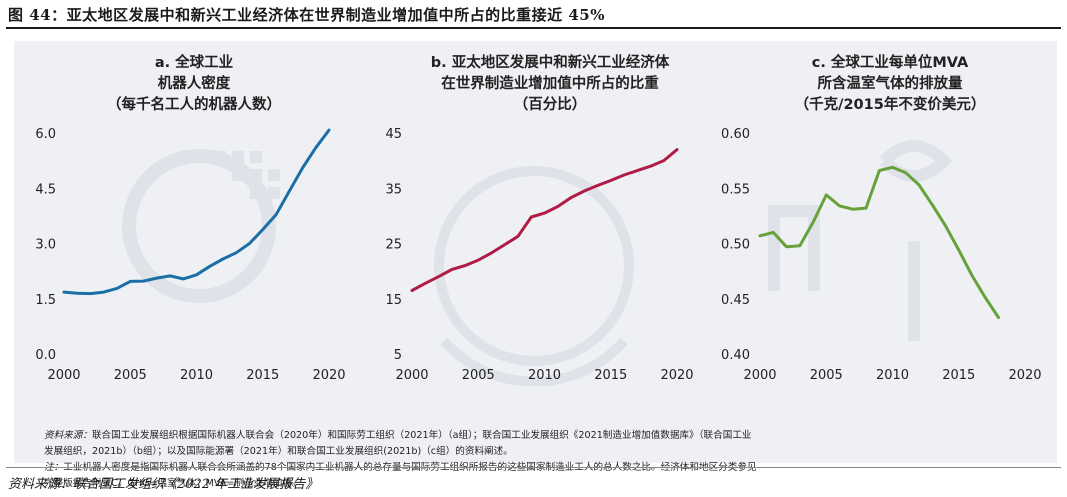 The image size is (1067, 497). I want to click on chart-a-y-tick-label: 1.5, so click(45, 300).